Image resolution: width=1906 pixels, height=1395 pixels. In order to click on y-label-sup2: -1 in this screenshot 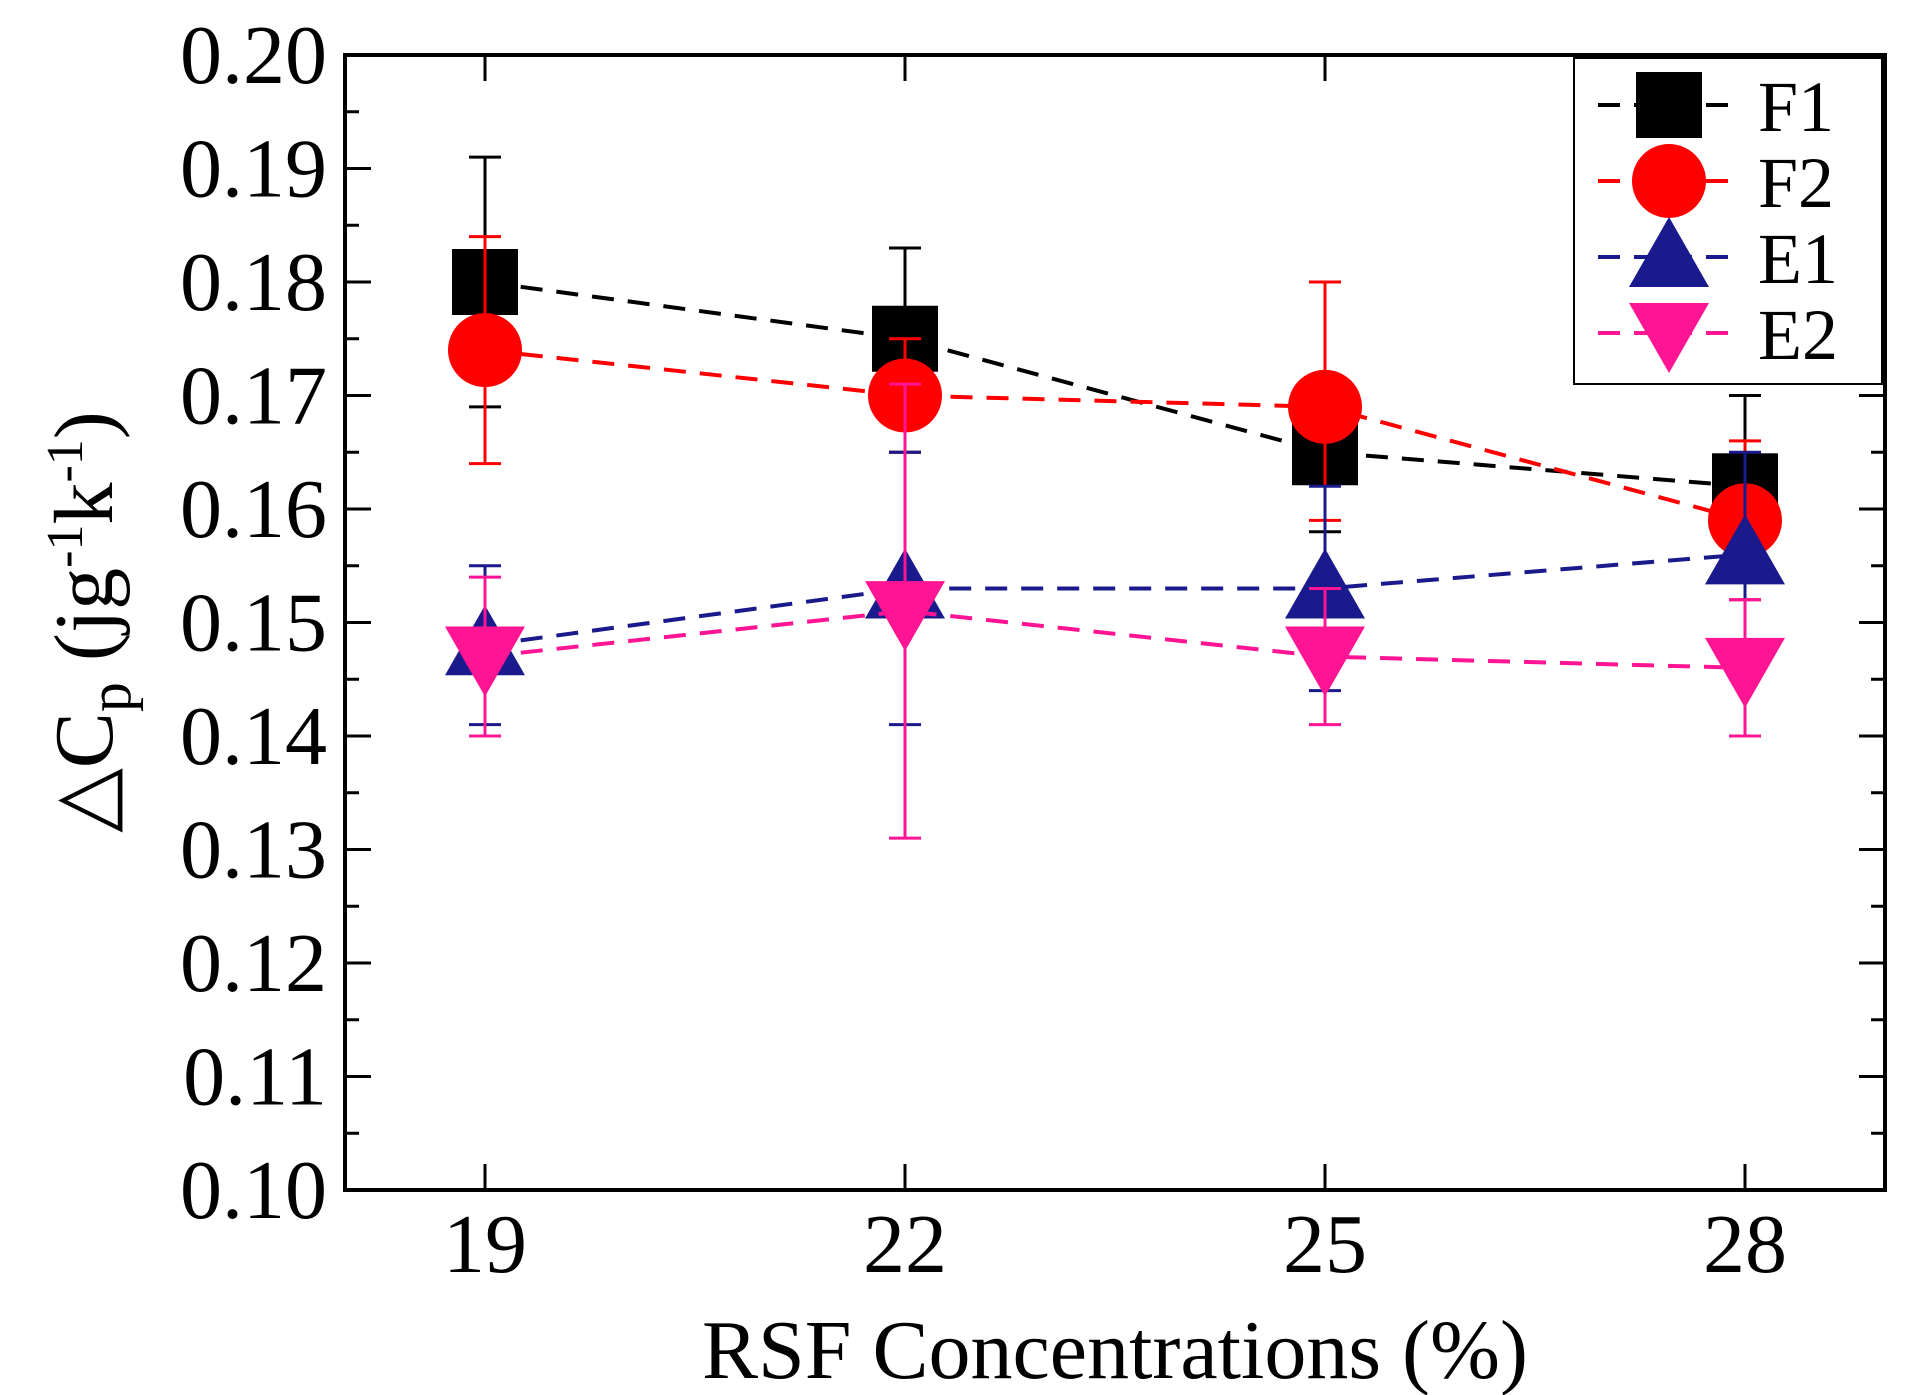, I will do `click(65, 460)`.